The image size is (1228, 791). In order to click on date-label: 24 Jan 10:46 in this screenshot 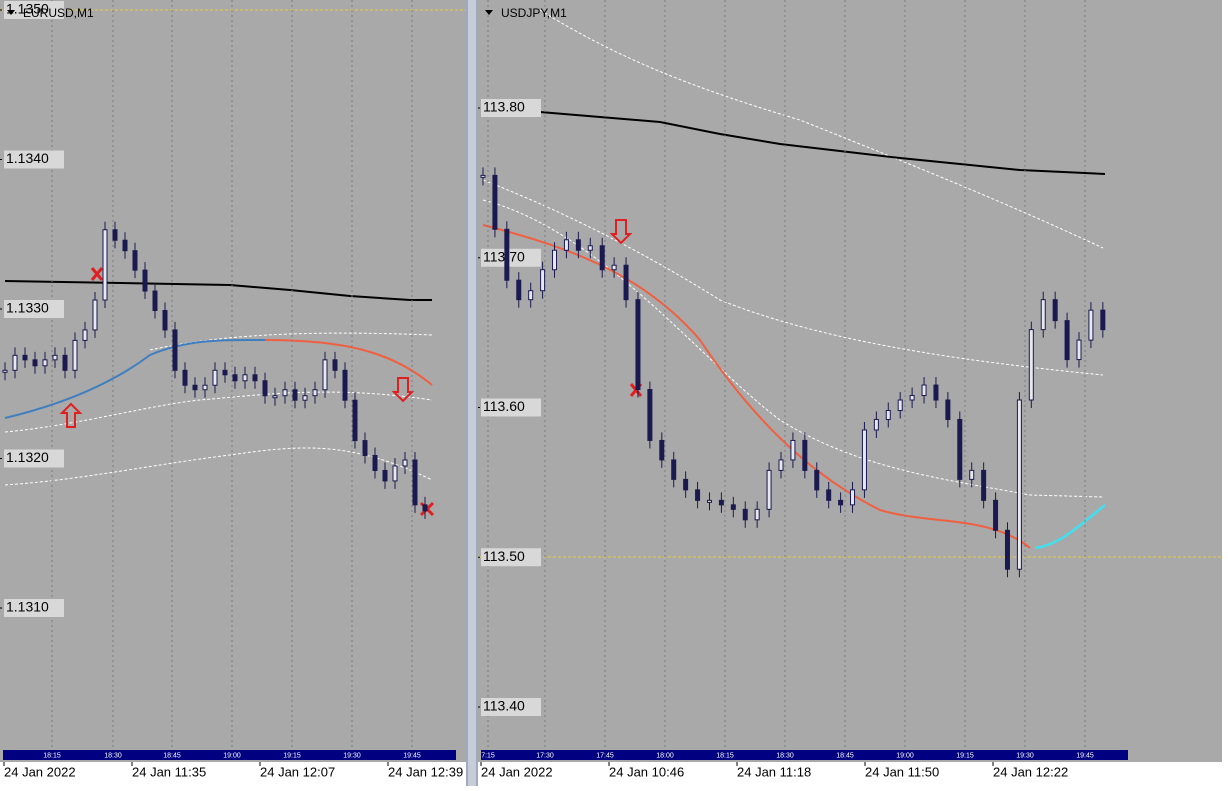, I will do `click(646, 771)`.